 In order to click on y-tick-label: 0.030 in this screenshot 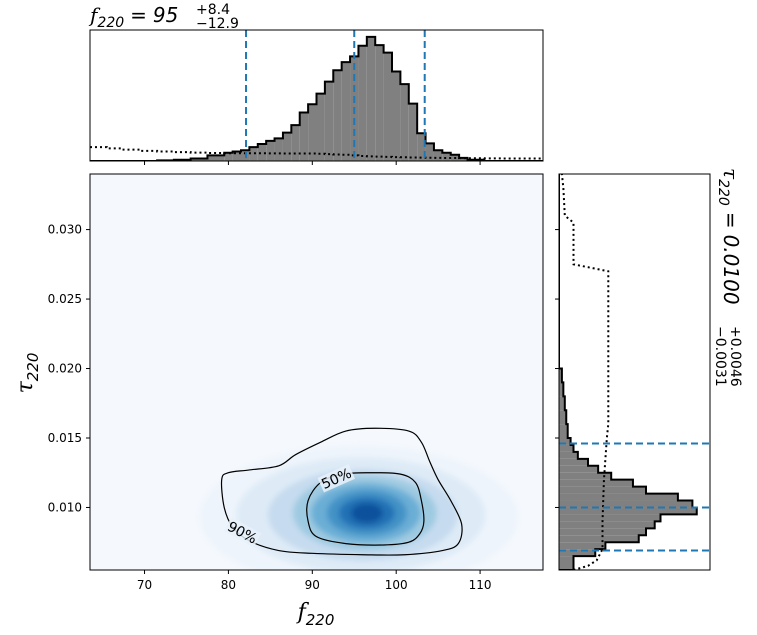, I will do `click(65, 230)`.